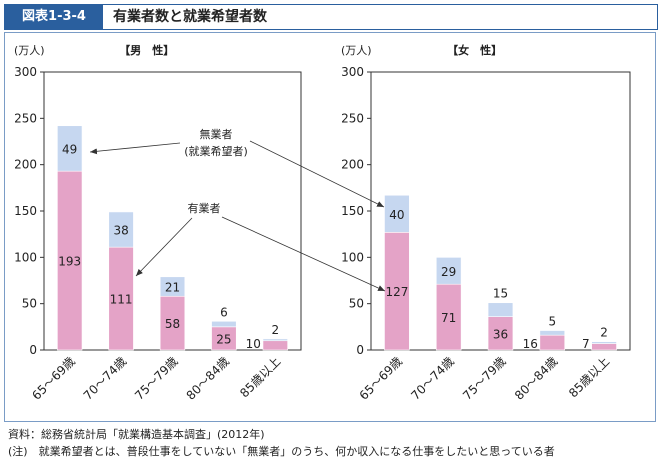 Image resolution: width=662 pixels, height=469 pixels. Describe the element at coordinates (317, 174) in the screenshot. I see `arrow-nonworker-female` at that location.